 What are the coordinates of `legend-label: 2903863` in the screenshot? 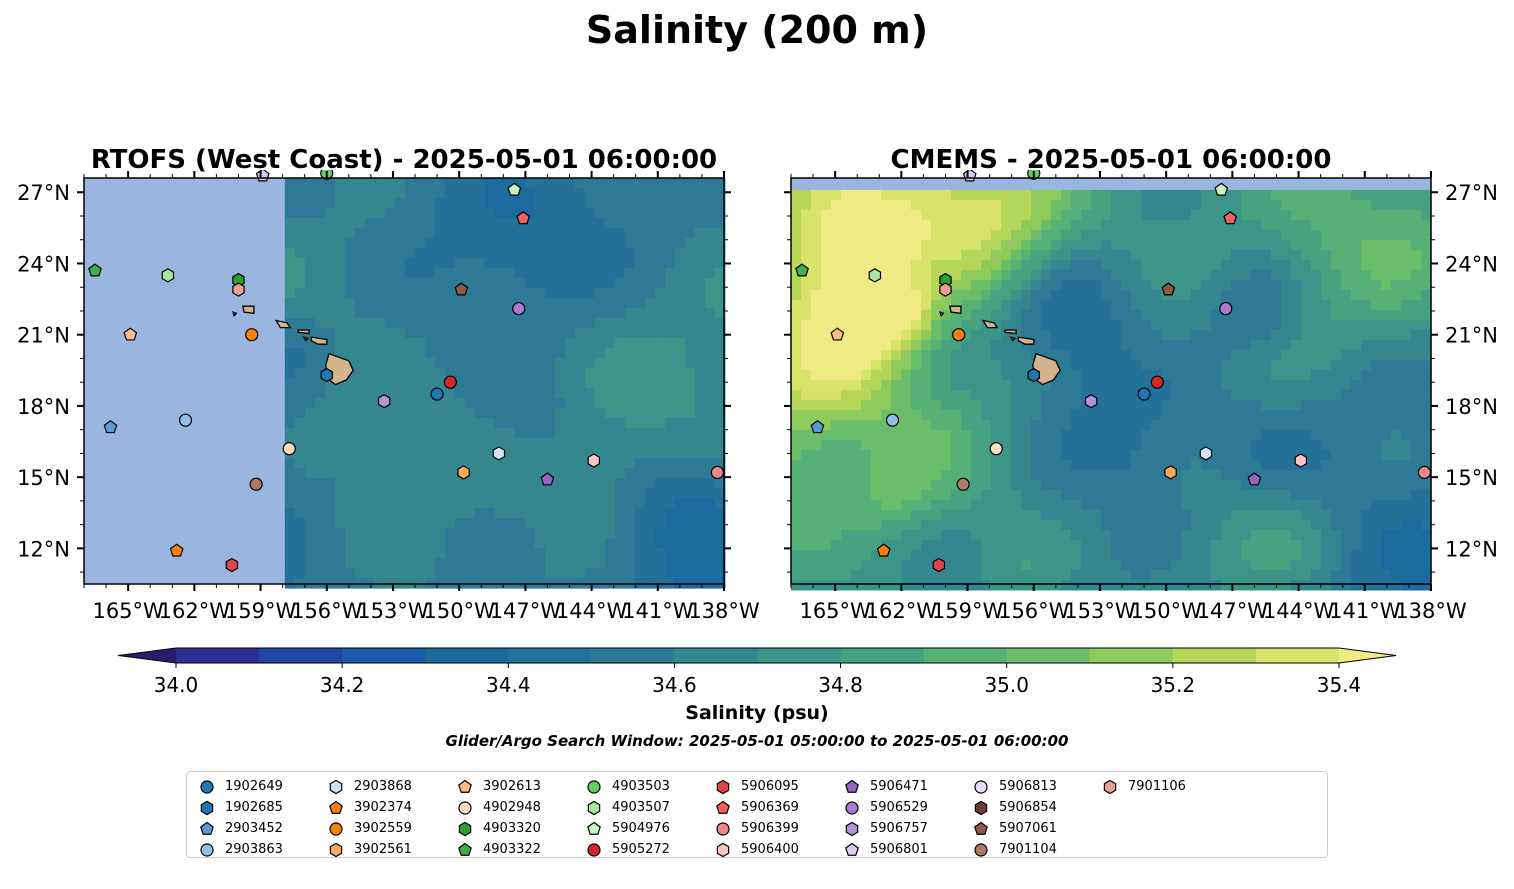 It's located at (254, 849).